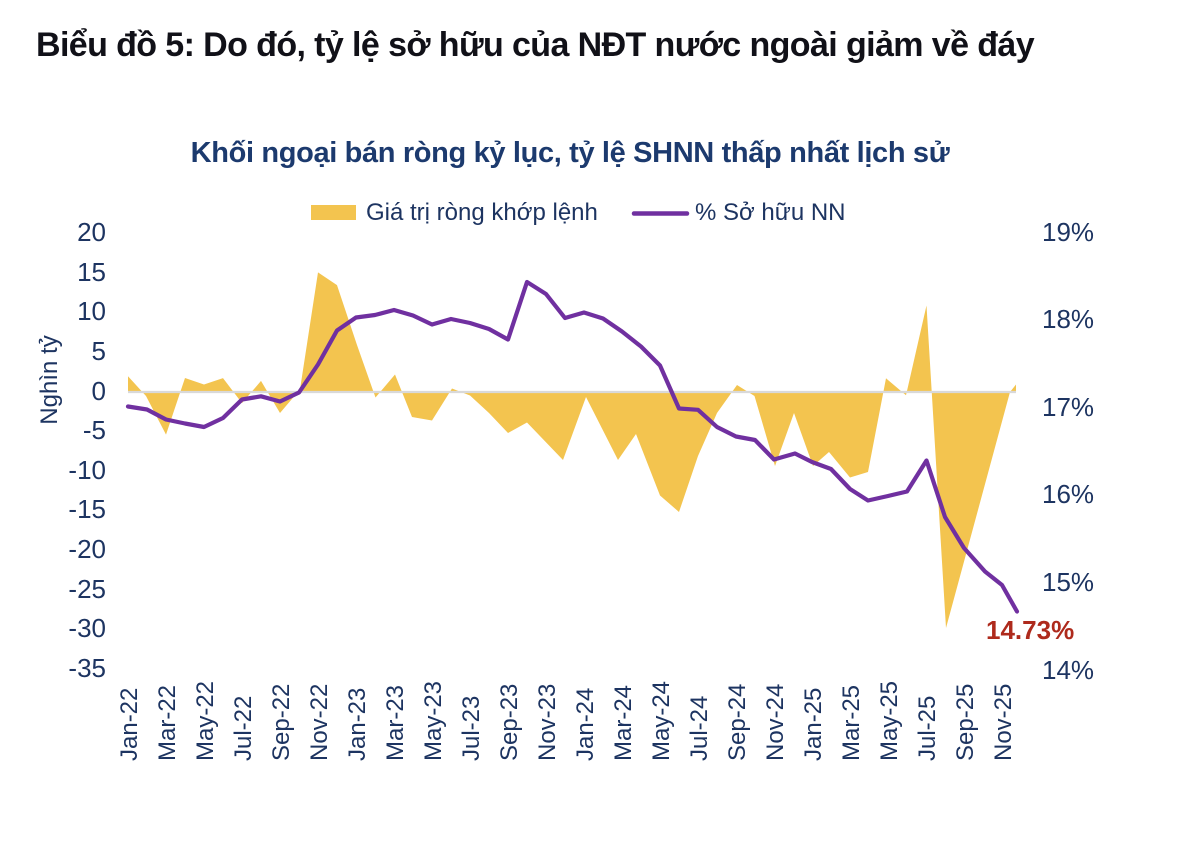 This screenshot has width=1198, height=847. What do you see at coordinates (770, 212) in the screenshot?
I see `svg-text: % Sở hữu NN` at bounding box center [770, 212].